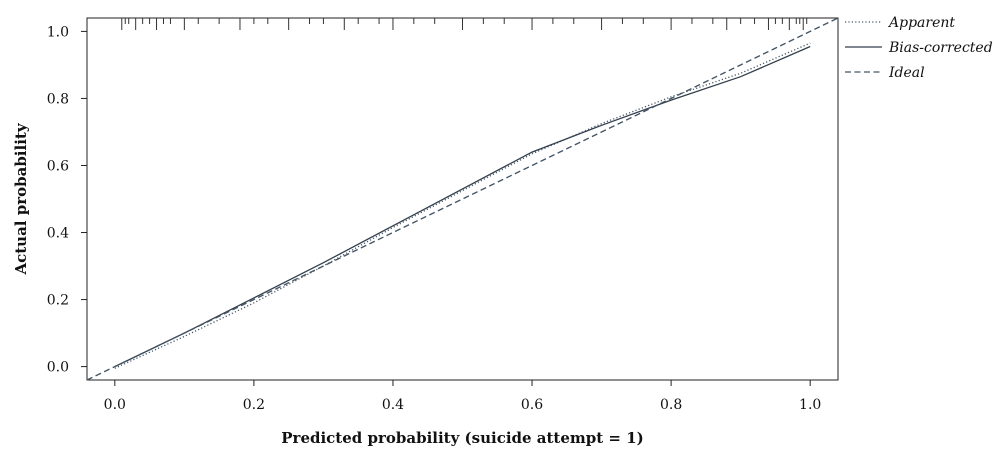 The width and height of the screenshot is (1000, 456). I want to click on y-axis-title: Actual probability, so click(21, 198).